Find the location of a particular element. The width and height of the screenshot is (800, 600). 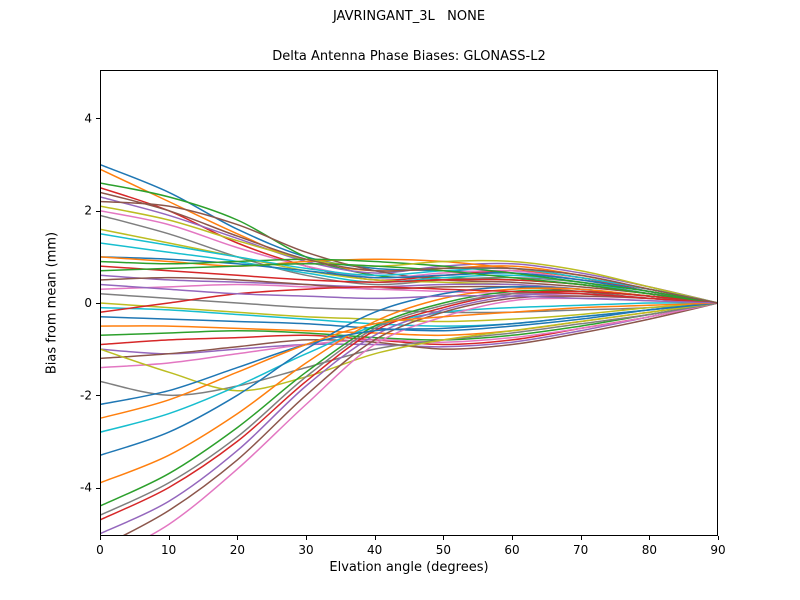

y-tick-label: 0 is located at coordinates (88, 303).